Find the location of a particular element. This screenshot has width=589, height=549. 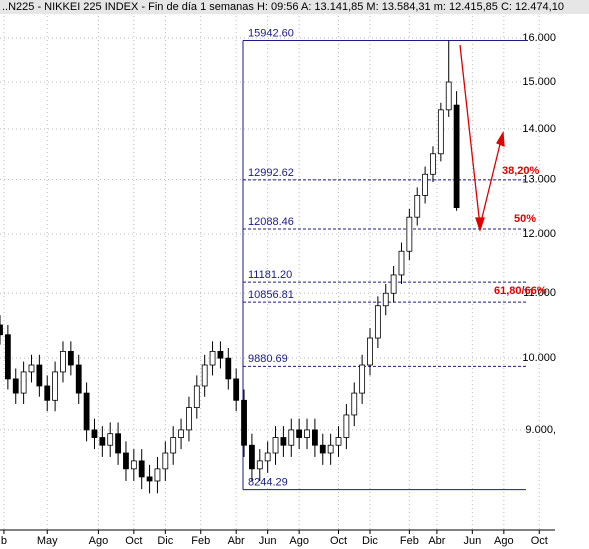

header-bar is located at coordinates (294, 7).